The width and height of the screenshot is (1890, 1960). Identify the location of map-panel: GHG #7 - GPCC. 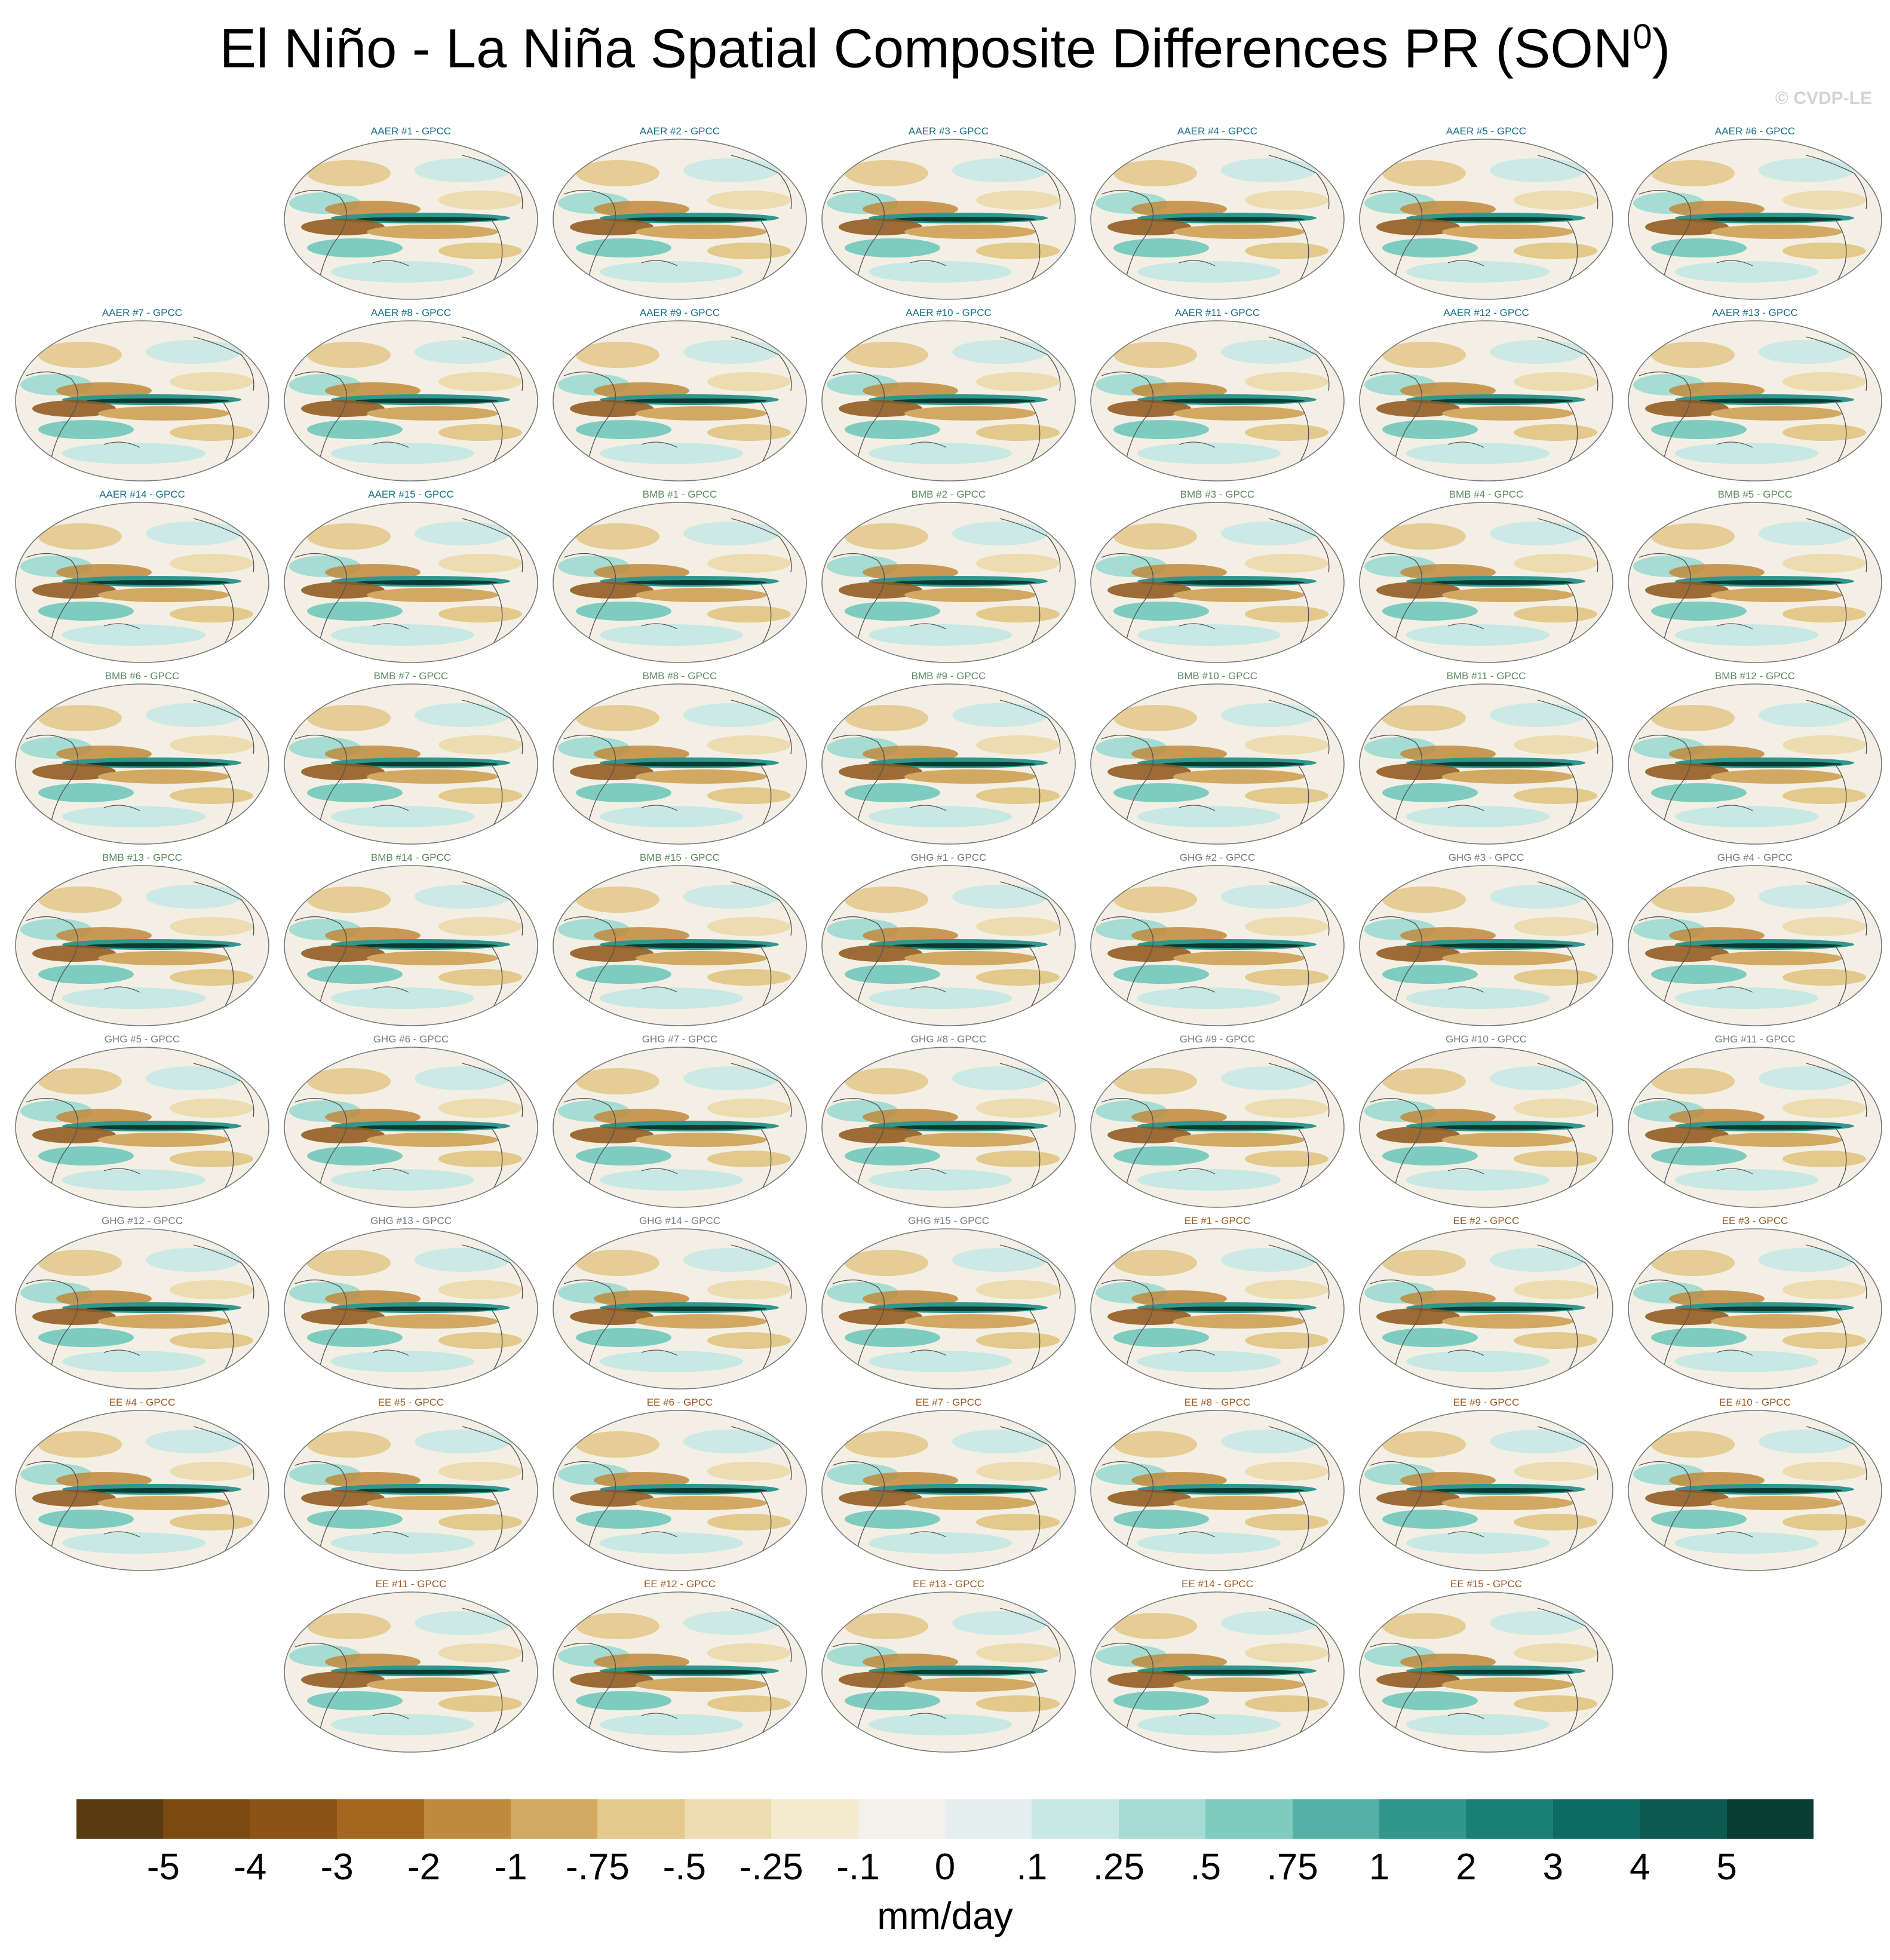
(679, 1123).